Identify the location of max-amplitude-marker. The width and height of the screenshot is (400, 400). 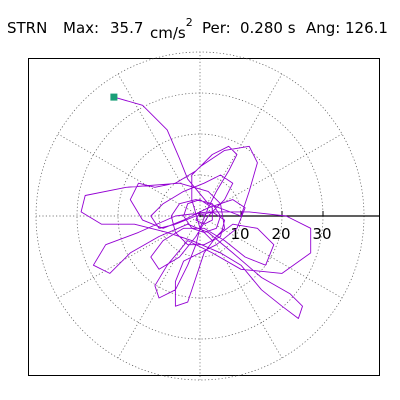
(114, 97).